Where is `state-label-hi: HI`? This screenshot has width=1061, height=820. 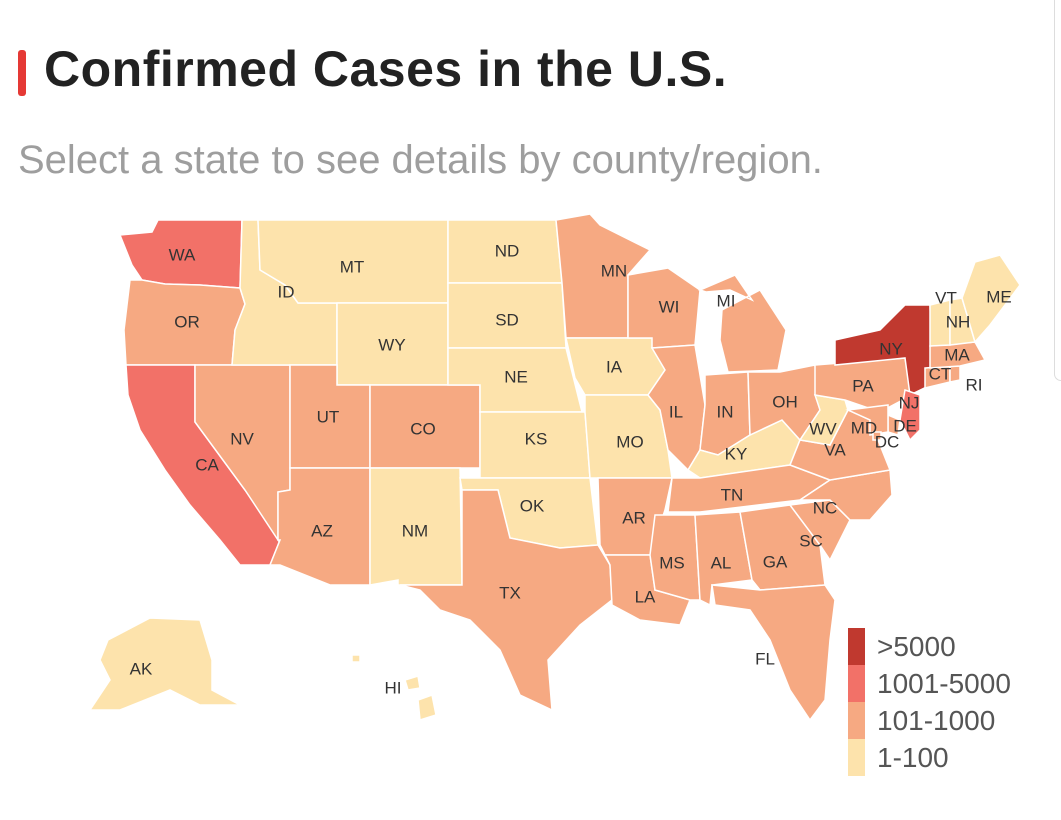 state-label-hi: HI is located at coordinates (393, 687).